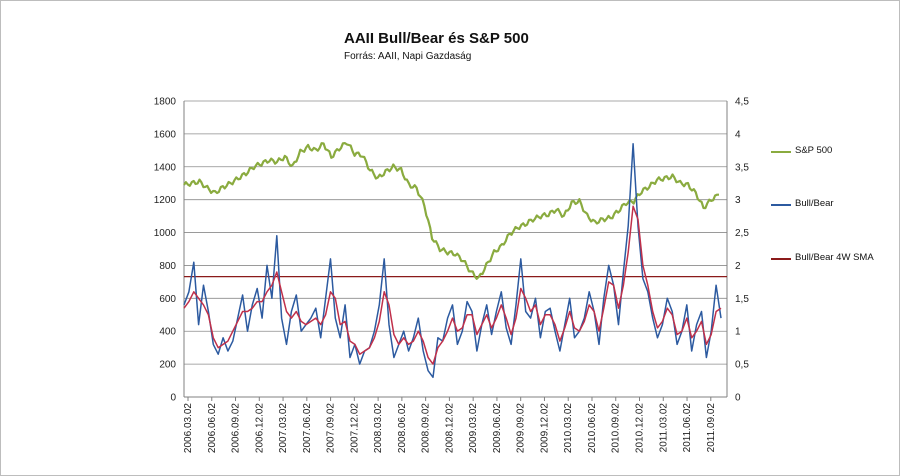 The width and height of the screenshot is (900, 476). I want to click on x-axis-tick-label: 2009.09.02, so click(521, 428).